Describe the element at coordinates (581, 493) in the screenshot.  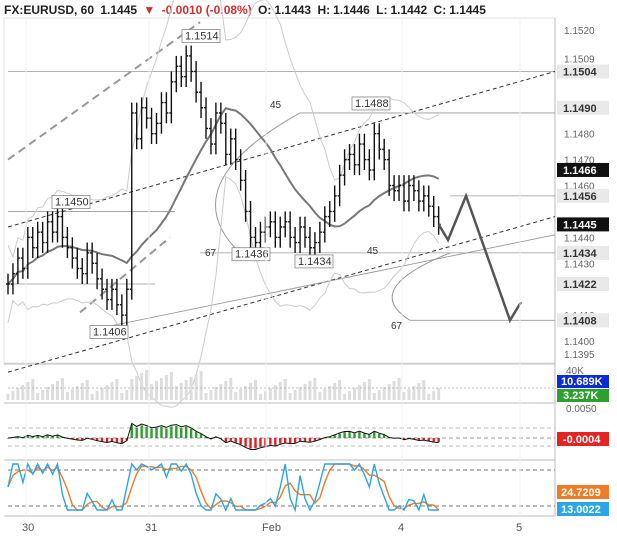
I see `stoch-d-tag-label: 24.7209` at that location.